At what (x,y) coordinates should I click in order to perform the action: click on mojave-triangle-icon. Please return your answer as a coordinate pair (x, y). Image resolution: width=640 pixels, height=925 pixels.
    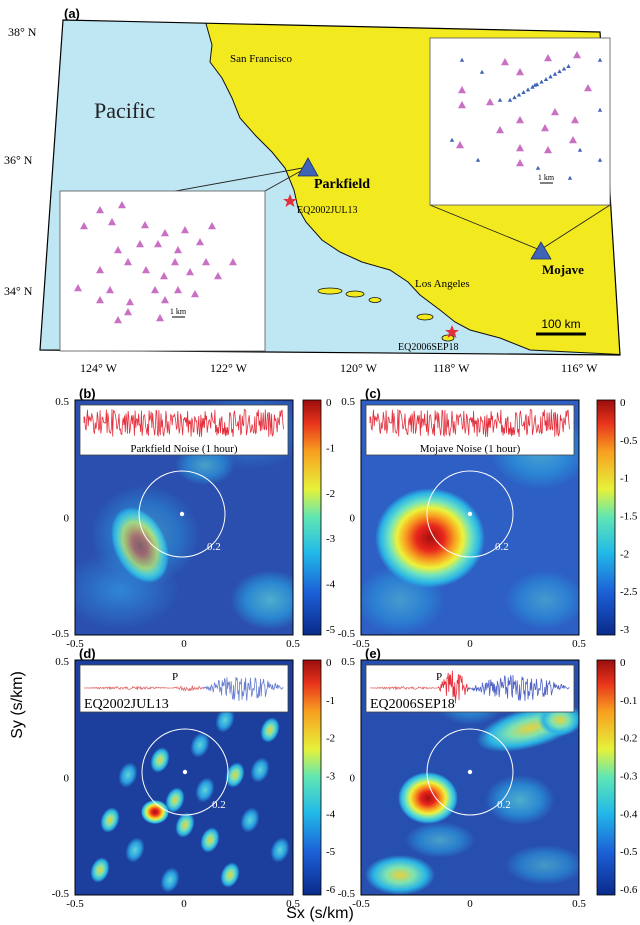
    Looking at the image, I should click on (541, 250).